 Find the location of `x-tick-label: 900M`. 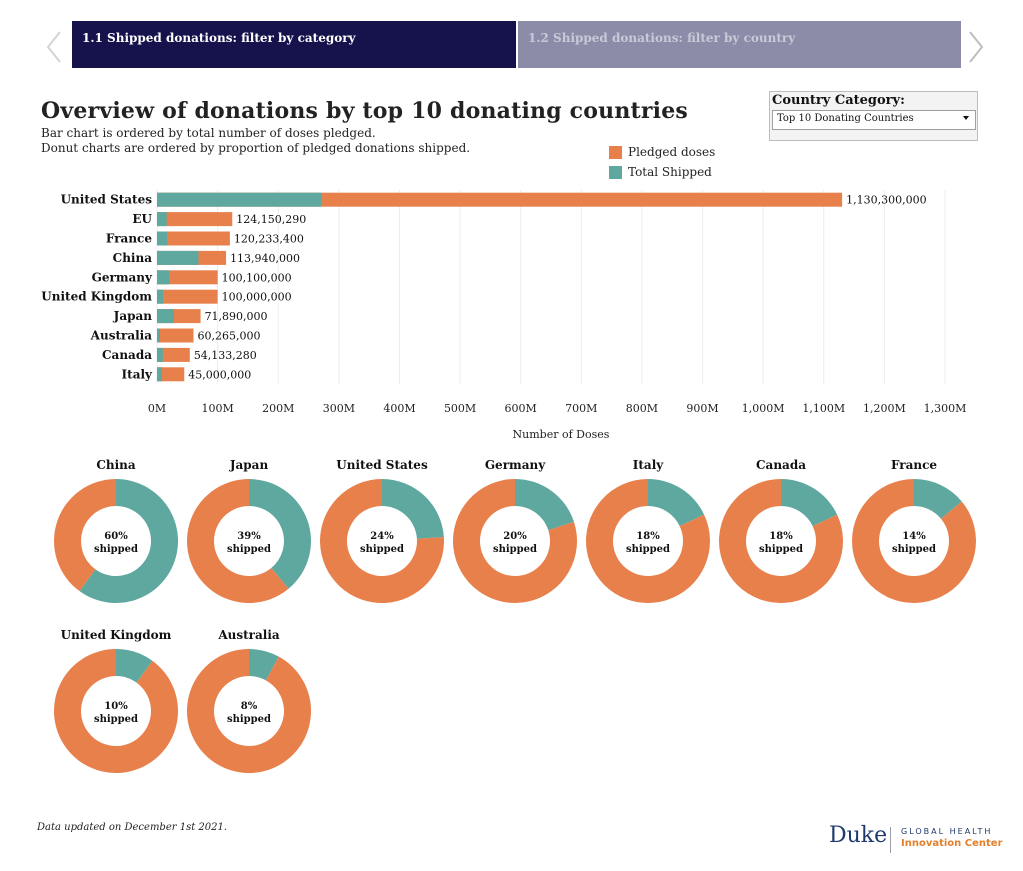

x-tick-label: 900M is located at coordinates (702, 408).